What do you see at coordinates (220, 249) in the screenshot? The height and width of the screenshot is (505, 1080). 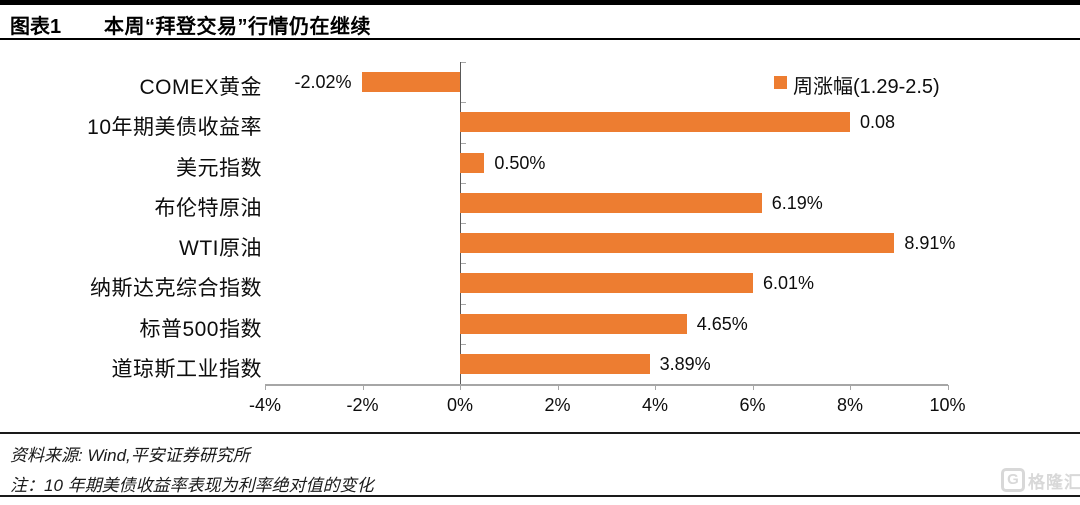 I see `category-label: WTI原油` at bounding box center [220, 249].